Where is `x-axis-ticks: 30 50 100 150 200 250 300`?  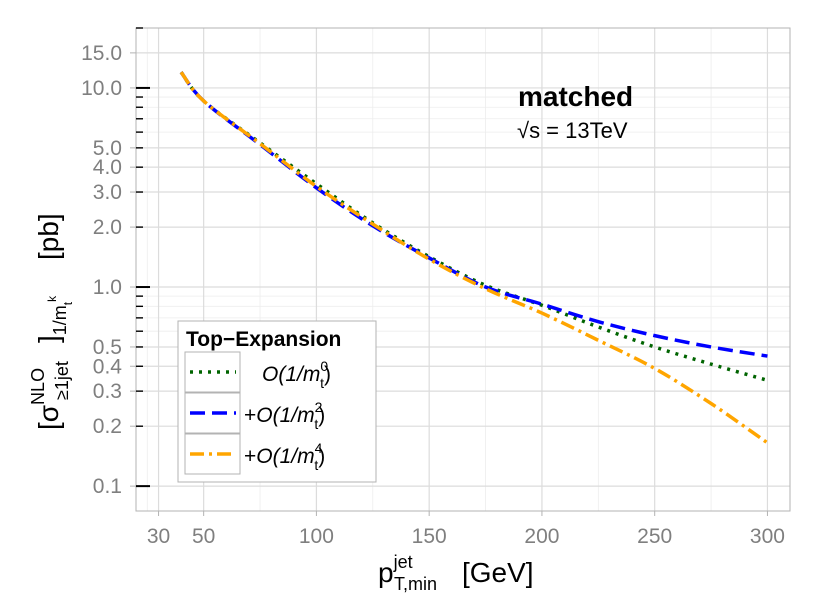 x-axis-ticks: 30 50 100 150 200 250 300 is located at coordinates (466, 529).